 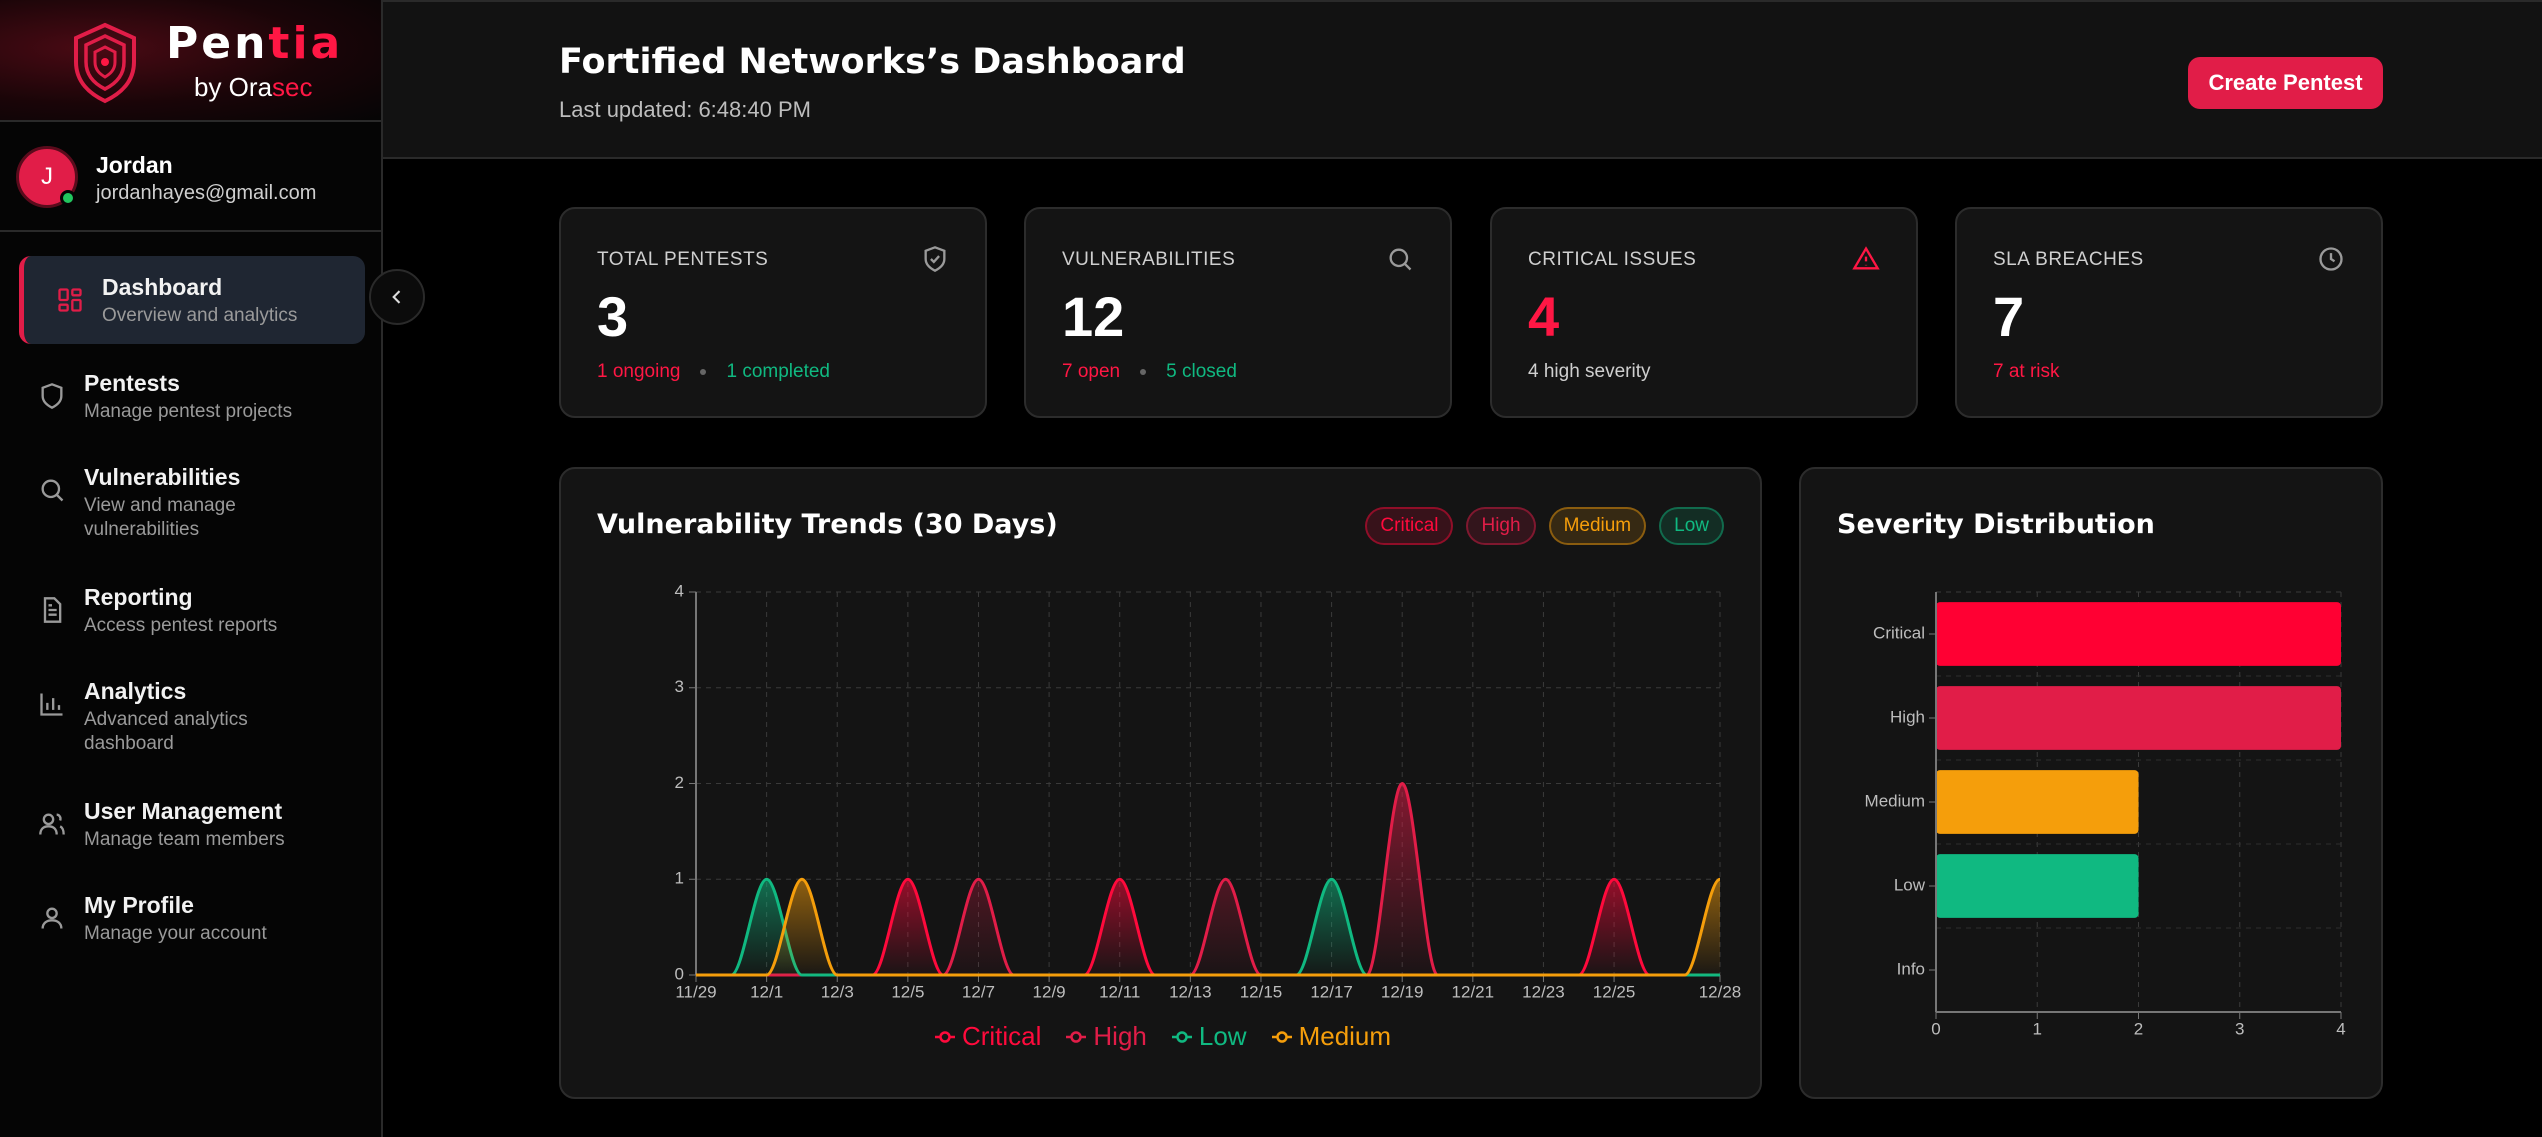 I want to click on collapse-button, so click(x=397, y=297).